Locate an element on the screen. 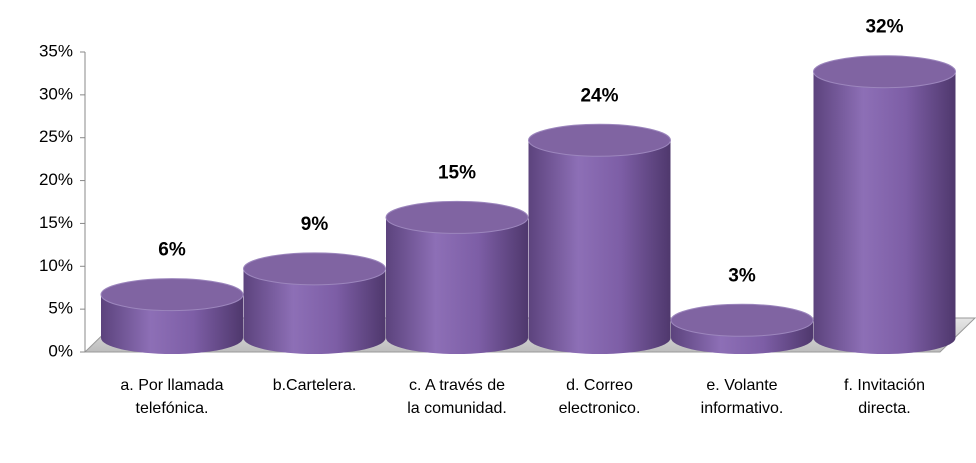 The height and width of the screenshot is (463, 976). y-tick-label: 25% is located at coordinates (56, 136).